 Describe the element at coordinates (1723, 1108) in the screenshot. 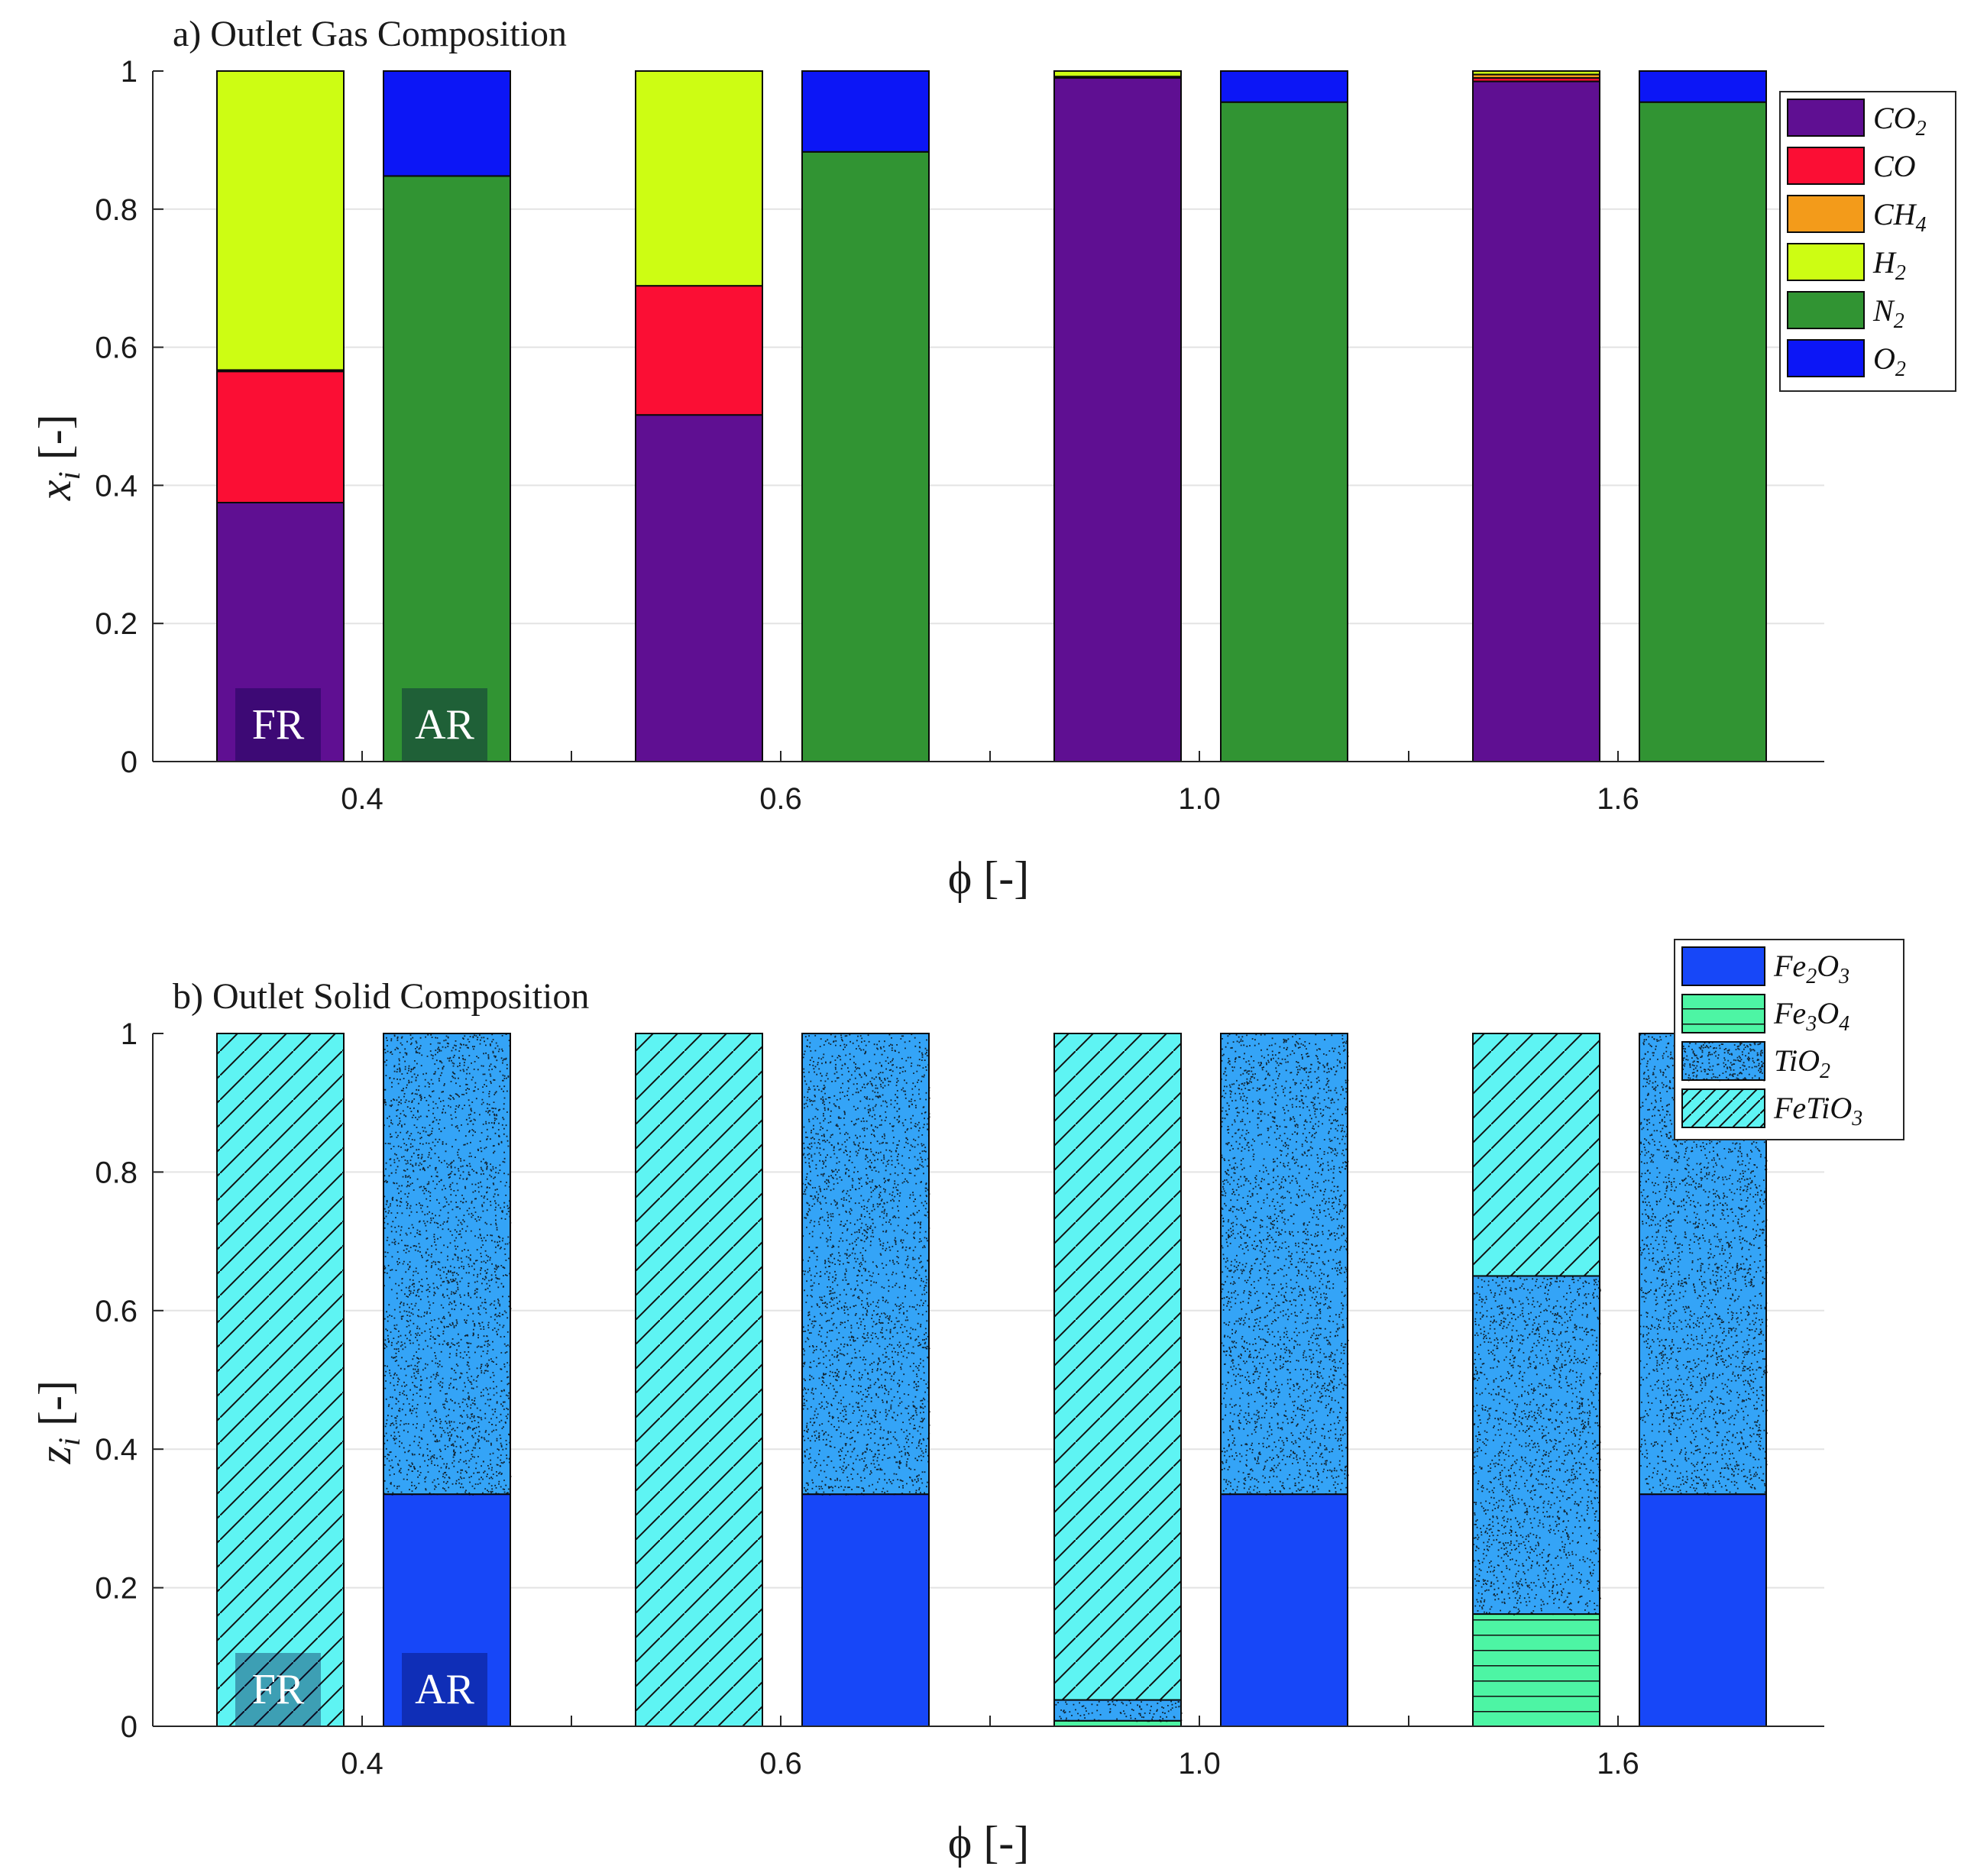

I see `legend-swatch-fetio3` at that location.